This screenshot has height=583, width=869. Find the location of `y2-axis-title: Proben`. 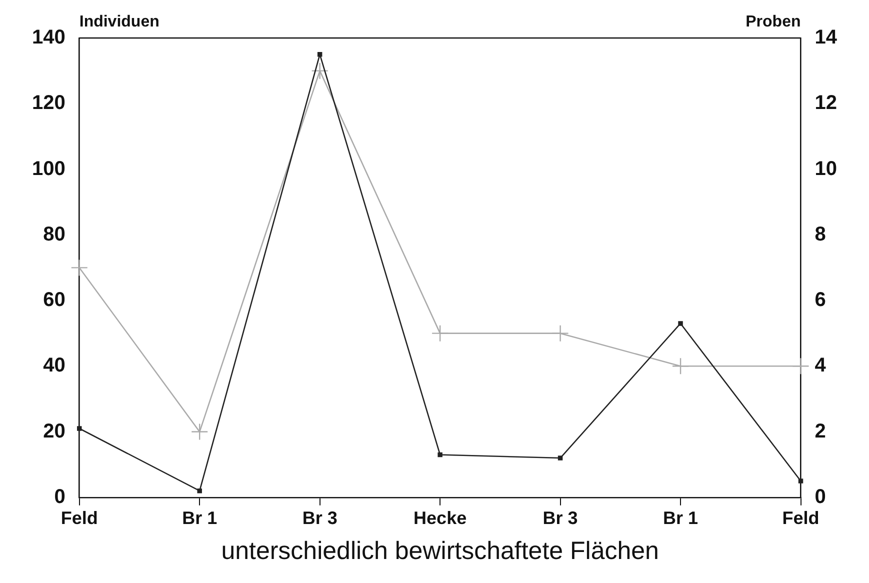

y2-axis-title: Proben is located at coordinates (773, 21).